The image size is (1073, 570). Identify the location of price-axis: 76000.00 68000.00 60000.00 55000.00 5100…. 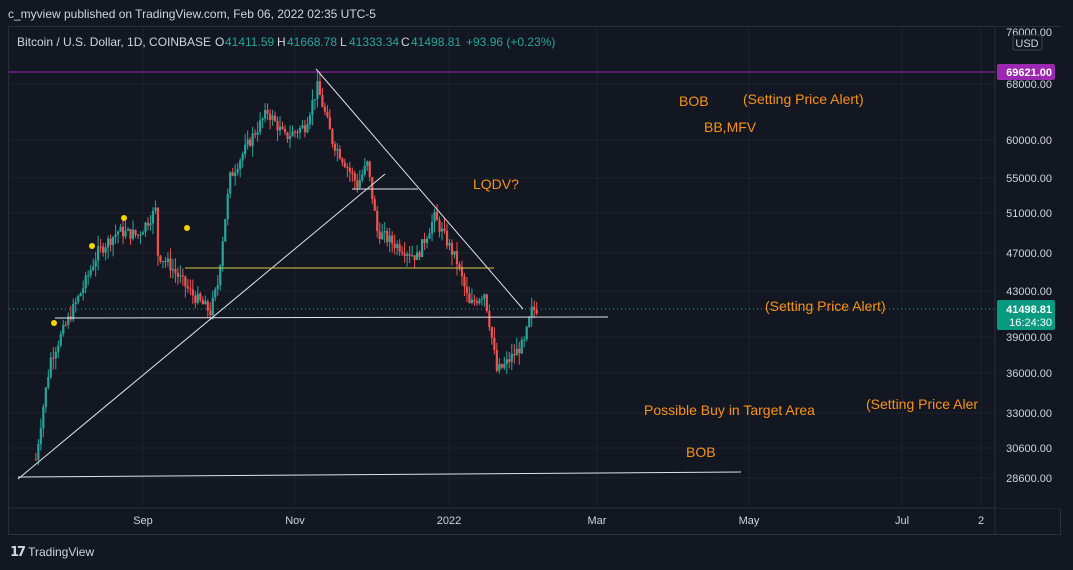
(1029, 256).